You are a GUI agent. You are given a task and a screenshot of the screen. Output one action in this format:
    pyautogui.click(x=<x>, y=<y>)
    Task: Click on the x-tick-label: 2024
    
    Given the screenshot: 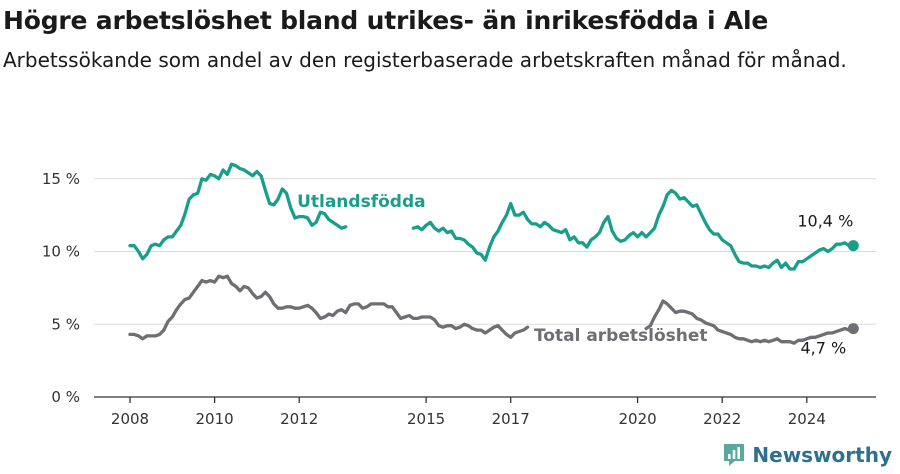 What is the action you would take?
    pyautogui.click(x=807, y=419)
    